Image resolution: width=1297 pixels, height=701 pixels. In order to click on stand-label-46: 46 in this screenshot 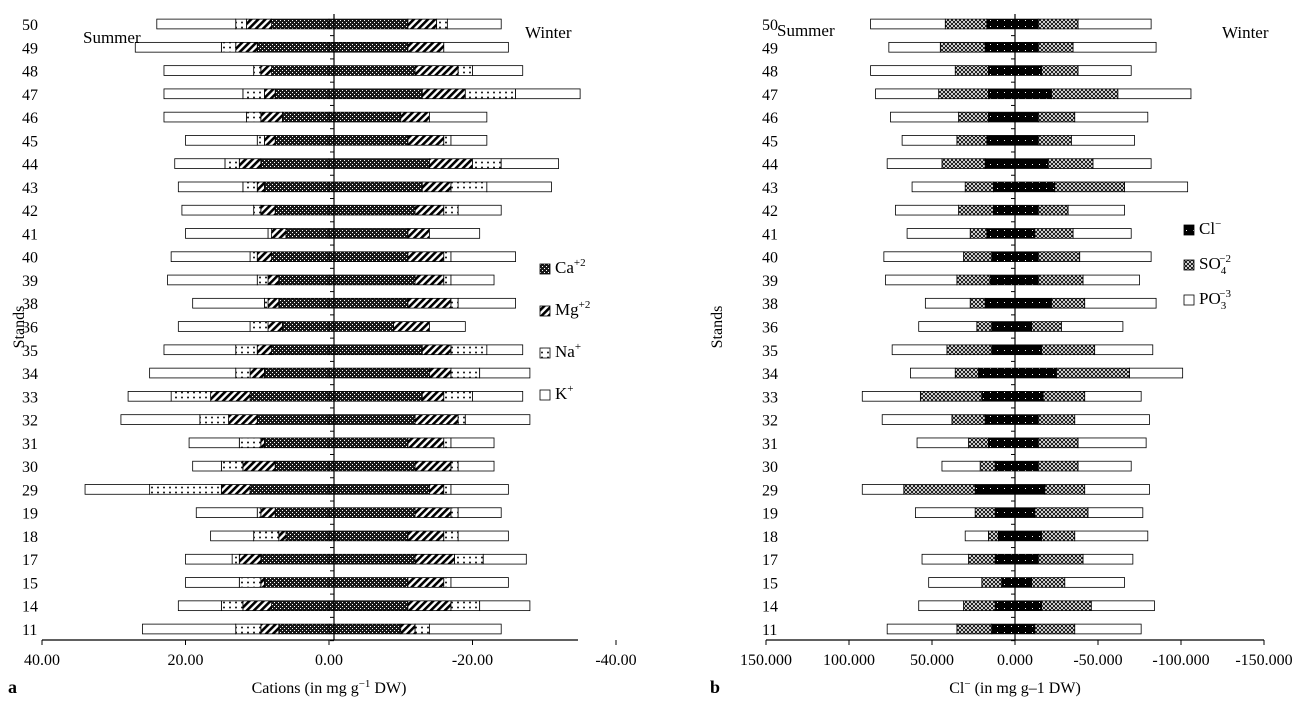, I will do `click(770, 118)`.